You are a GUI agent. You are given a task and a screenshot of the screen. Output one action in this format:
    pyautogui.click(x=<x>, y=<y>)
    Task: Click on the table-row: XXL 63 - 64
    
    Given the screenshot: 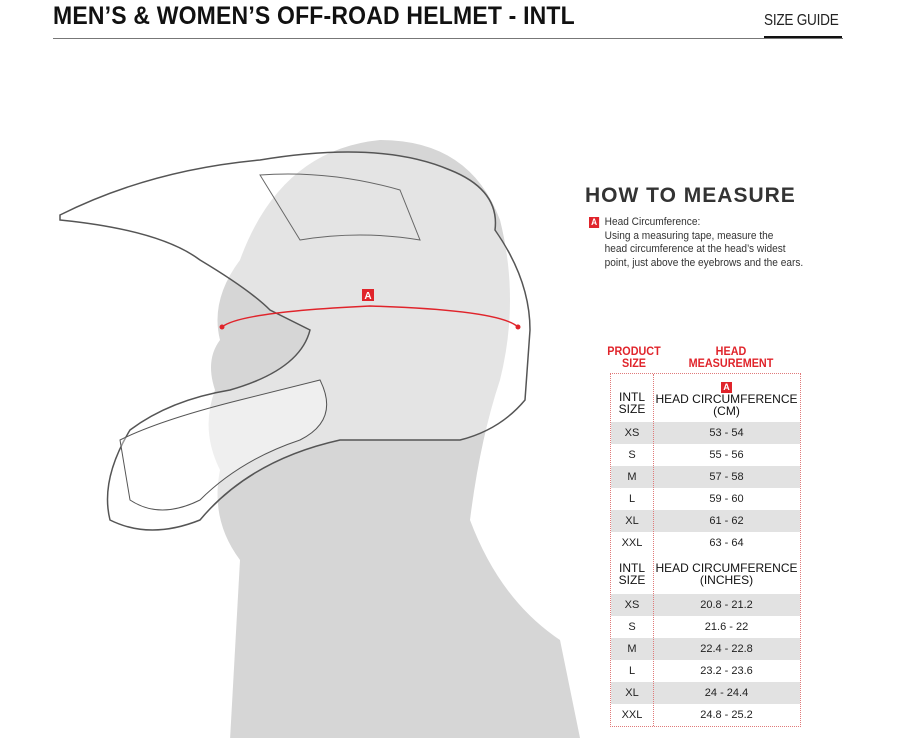 What is the action you would take?
    pyautogui.click(x=705, y=543)
    